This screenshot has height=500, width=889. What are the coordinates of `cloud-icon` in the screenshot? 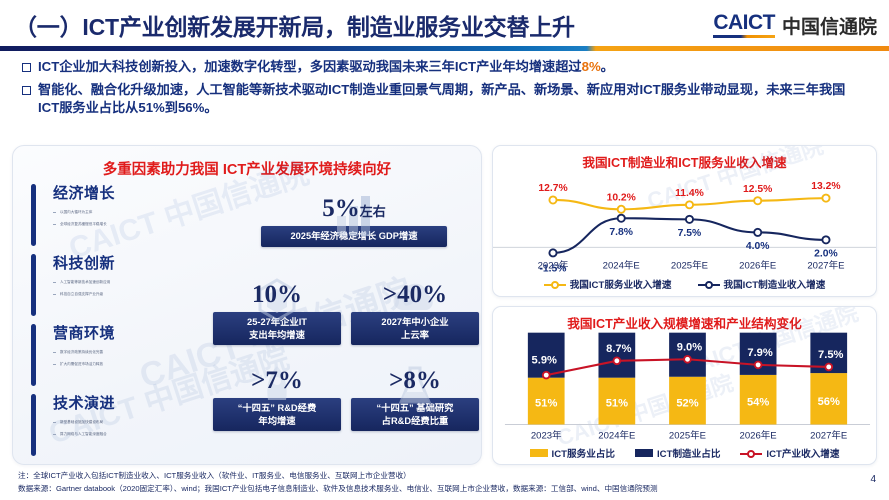 It's located at (413, 296).